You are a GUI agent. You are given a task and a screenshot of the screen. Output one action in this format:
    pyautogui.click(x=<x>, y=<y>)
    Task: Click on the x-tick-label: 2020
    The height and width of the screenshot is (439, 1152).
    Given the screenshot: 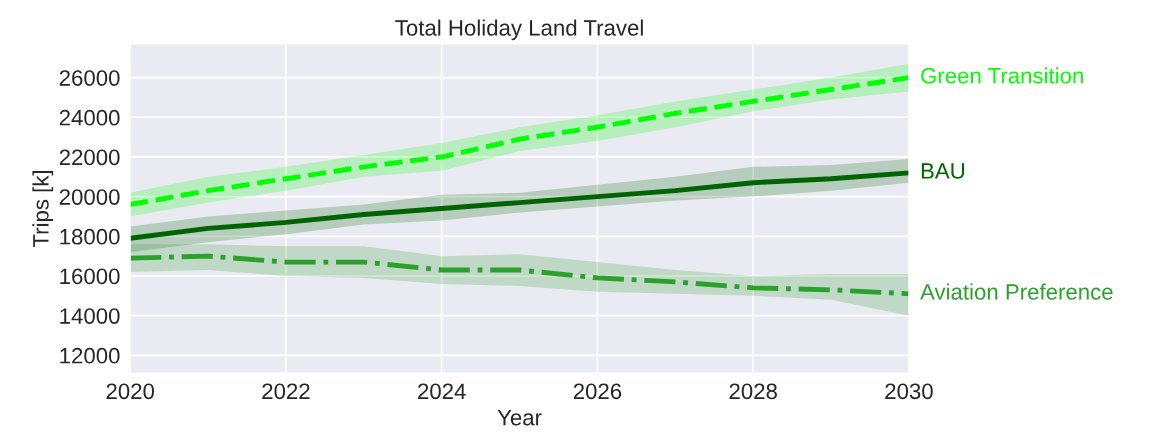 What is the action you would take?
    pyautogui.click(x=130, y=391)
    